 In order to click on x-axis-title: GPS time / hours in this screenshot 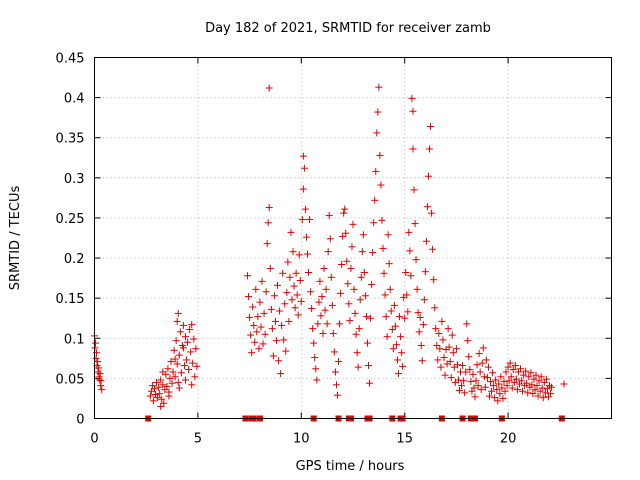, I will do `click(350, 466)`.